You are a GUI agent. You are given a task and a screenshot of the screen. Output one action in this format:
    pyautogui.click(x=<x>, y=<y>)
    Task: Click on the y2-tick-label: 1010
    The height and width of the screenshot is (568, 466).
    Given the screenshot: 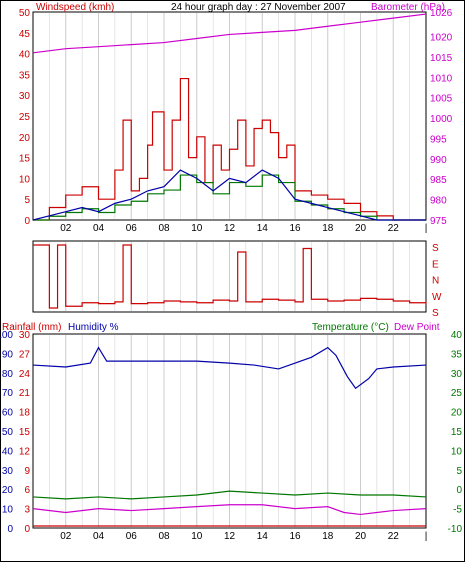 What is the action you would take?
    pyautogui.click(x=441, y=78)
    